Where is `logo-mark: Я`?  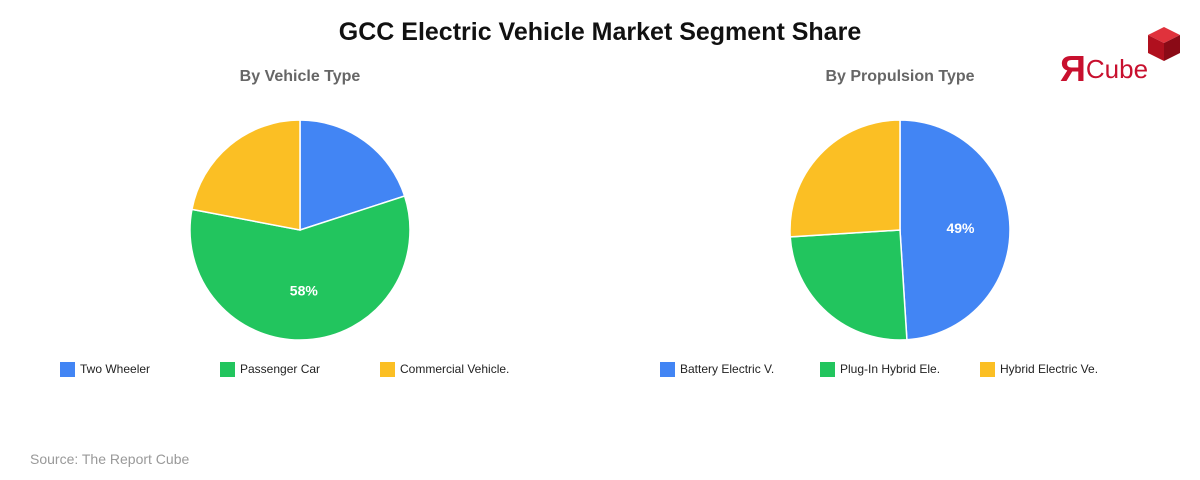
logo-mark: Я is located at coordinates (1073, 68).